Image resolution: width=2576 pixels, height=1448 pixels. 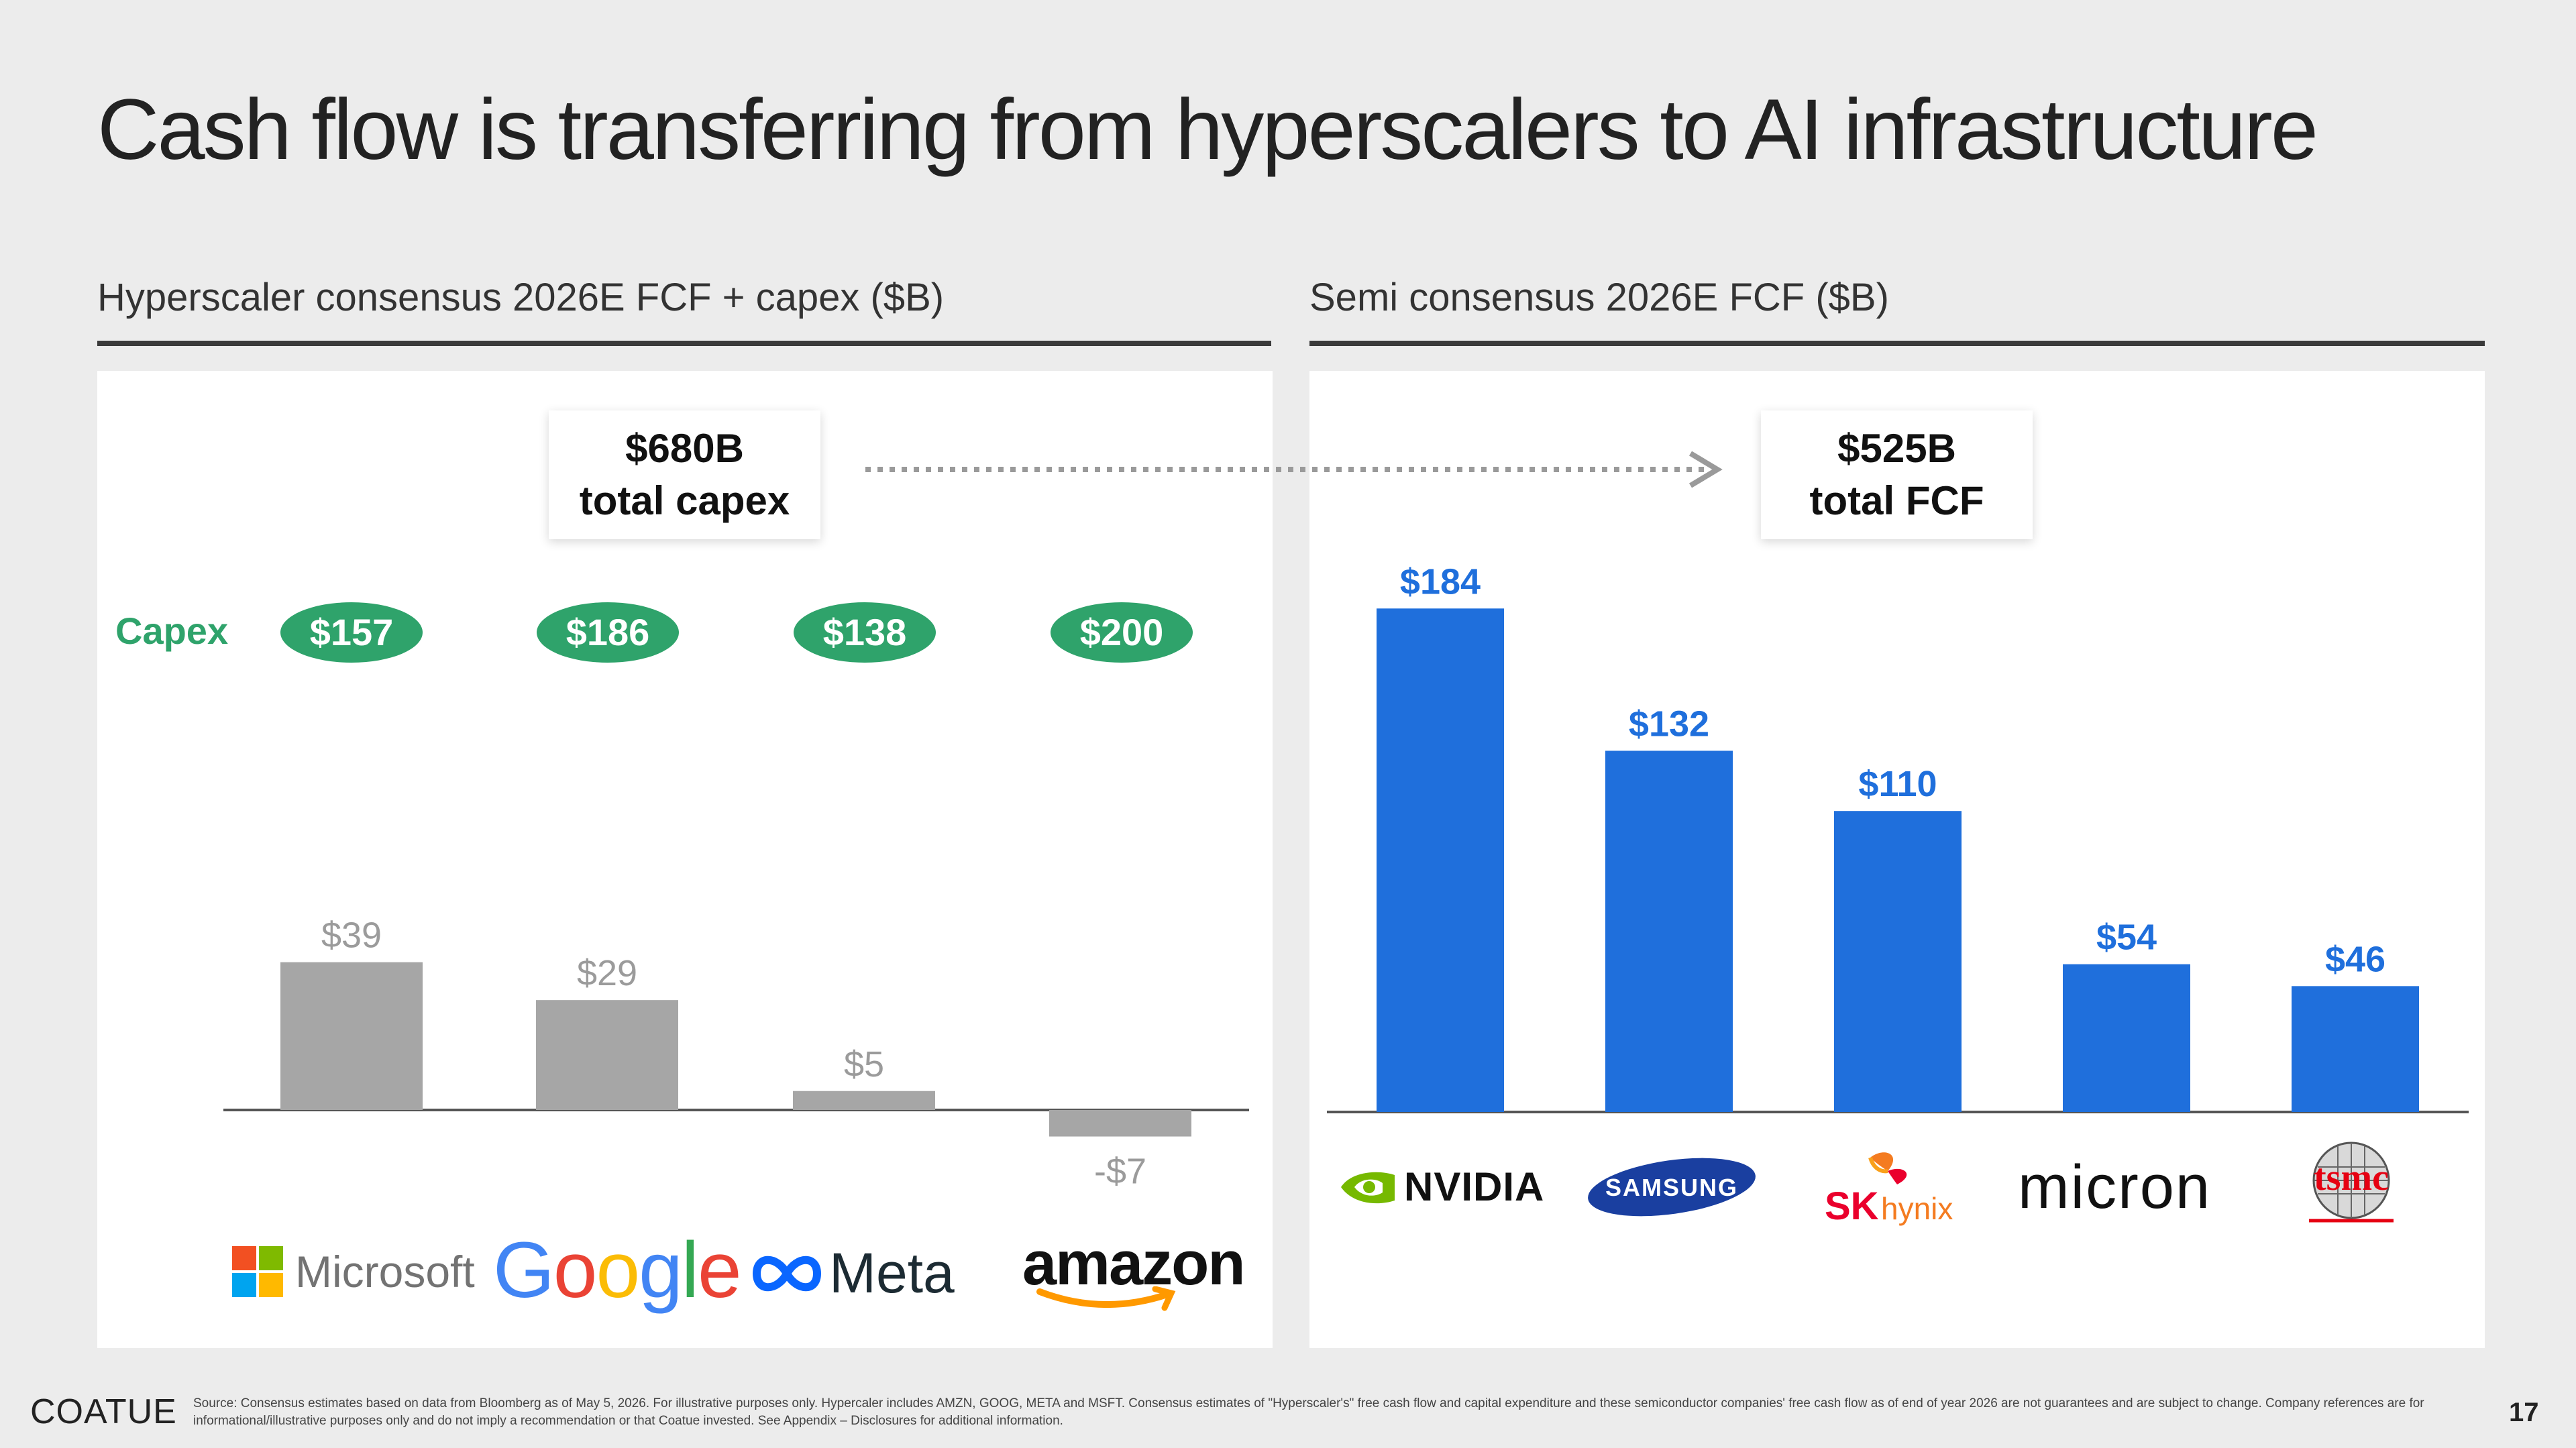 What do you see at coordinates (1852, 1206) in the screenshot?
I see `skhynix-sk-text: SK` at bounding box center [1852, 1206].